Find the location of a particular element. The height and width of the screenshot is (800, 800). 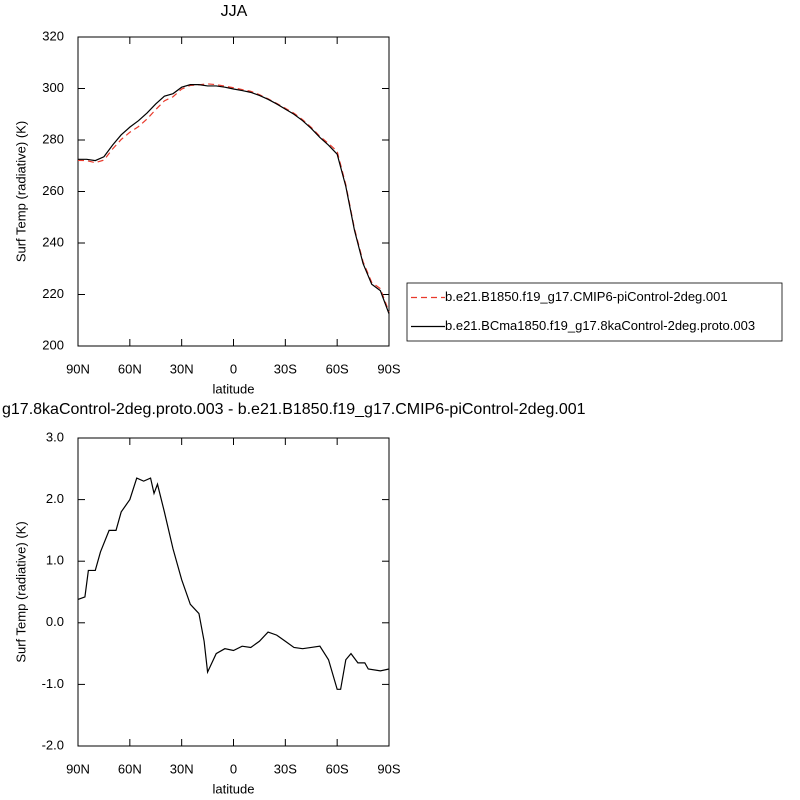

y-tick-label: 300 is located at coordinates (53, 87).